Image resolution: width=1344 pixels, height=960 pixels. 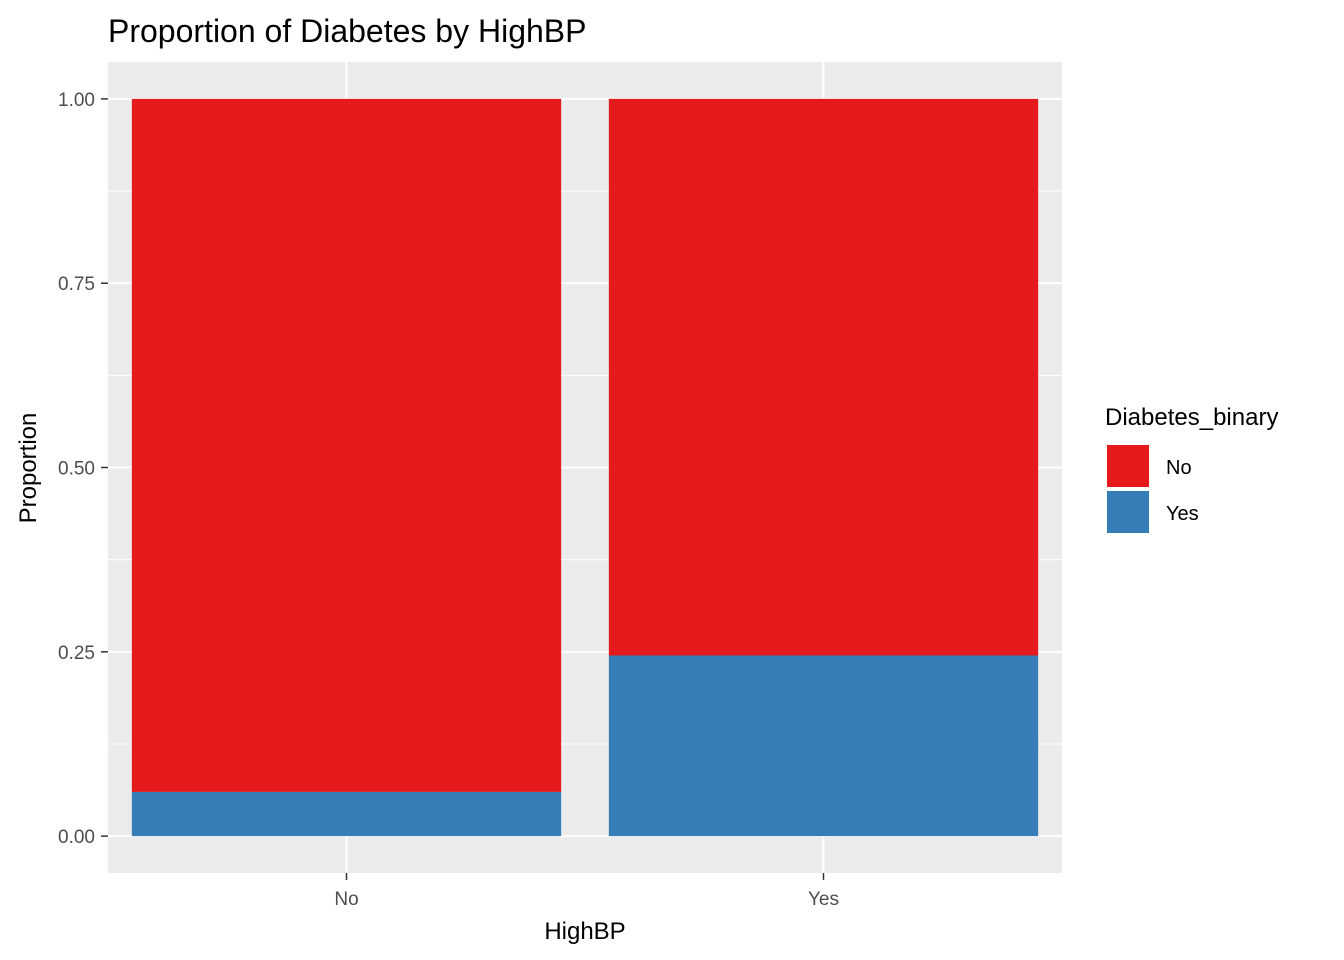 I want to click on bar-yes-yes, so click(x=823, y=746).